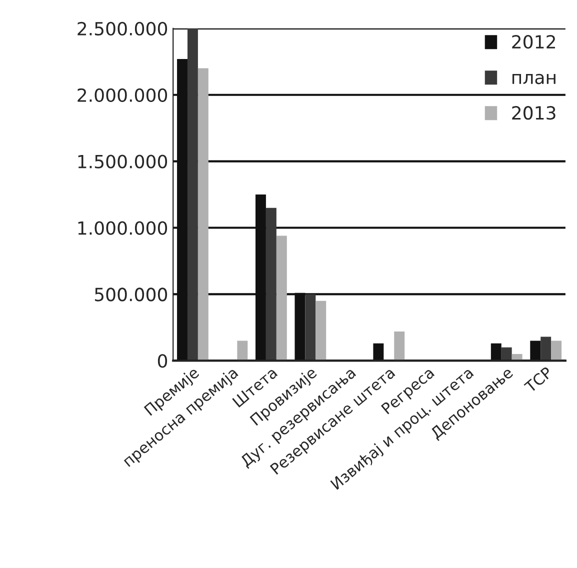 This screenshot has height=568, width=577. I want to click on y-tick-label: 1.000.000, so click(123, 228).